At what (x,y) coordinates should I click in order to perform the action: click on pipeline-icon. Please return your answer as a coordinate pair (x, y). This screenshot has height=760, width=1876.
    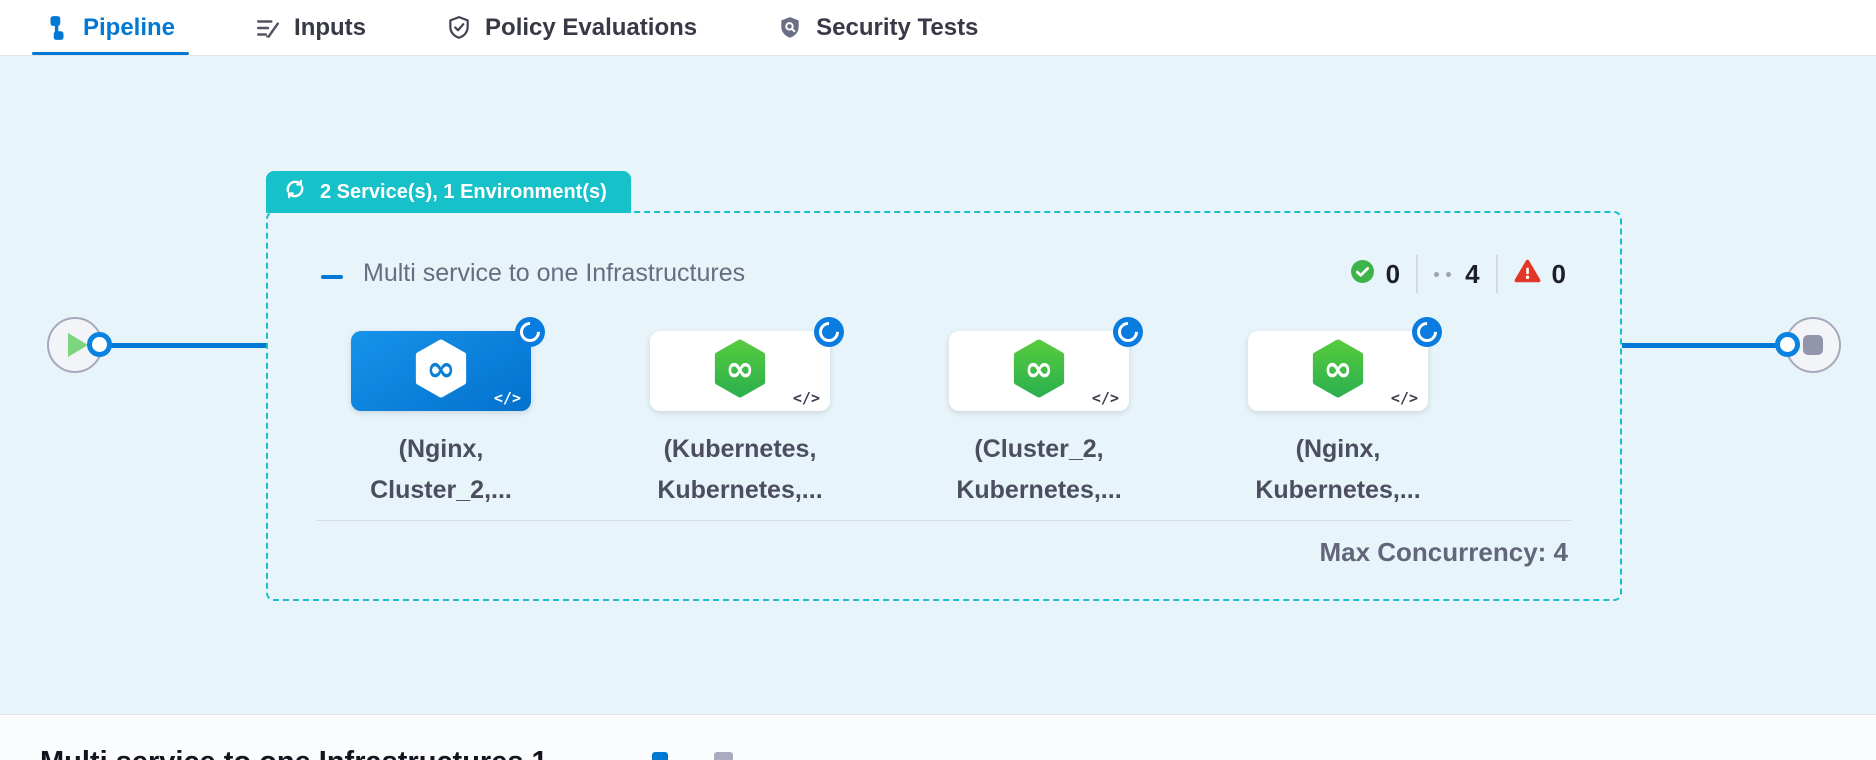
    Looking at the image, I should click on (57, 28).